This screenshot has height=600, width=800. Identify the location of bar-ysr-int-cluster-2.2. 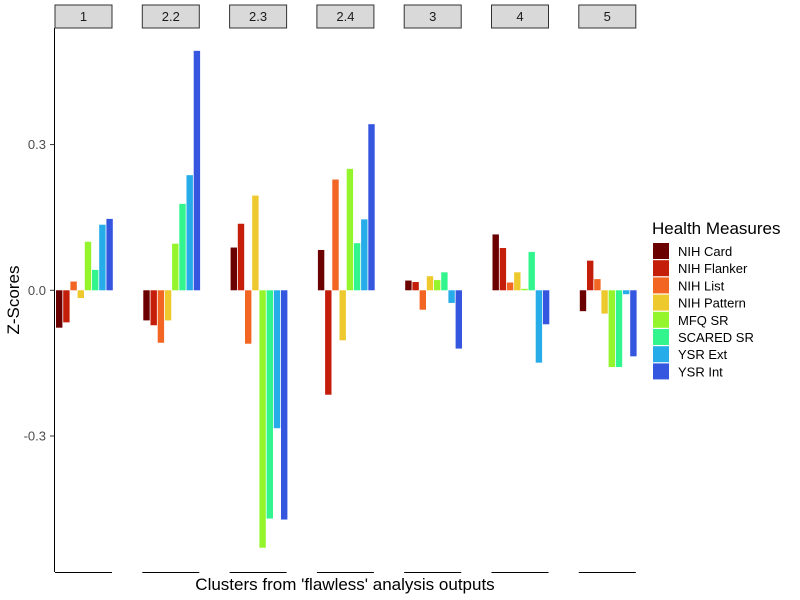
(197, 170).